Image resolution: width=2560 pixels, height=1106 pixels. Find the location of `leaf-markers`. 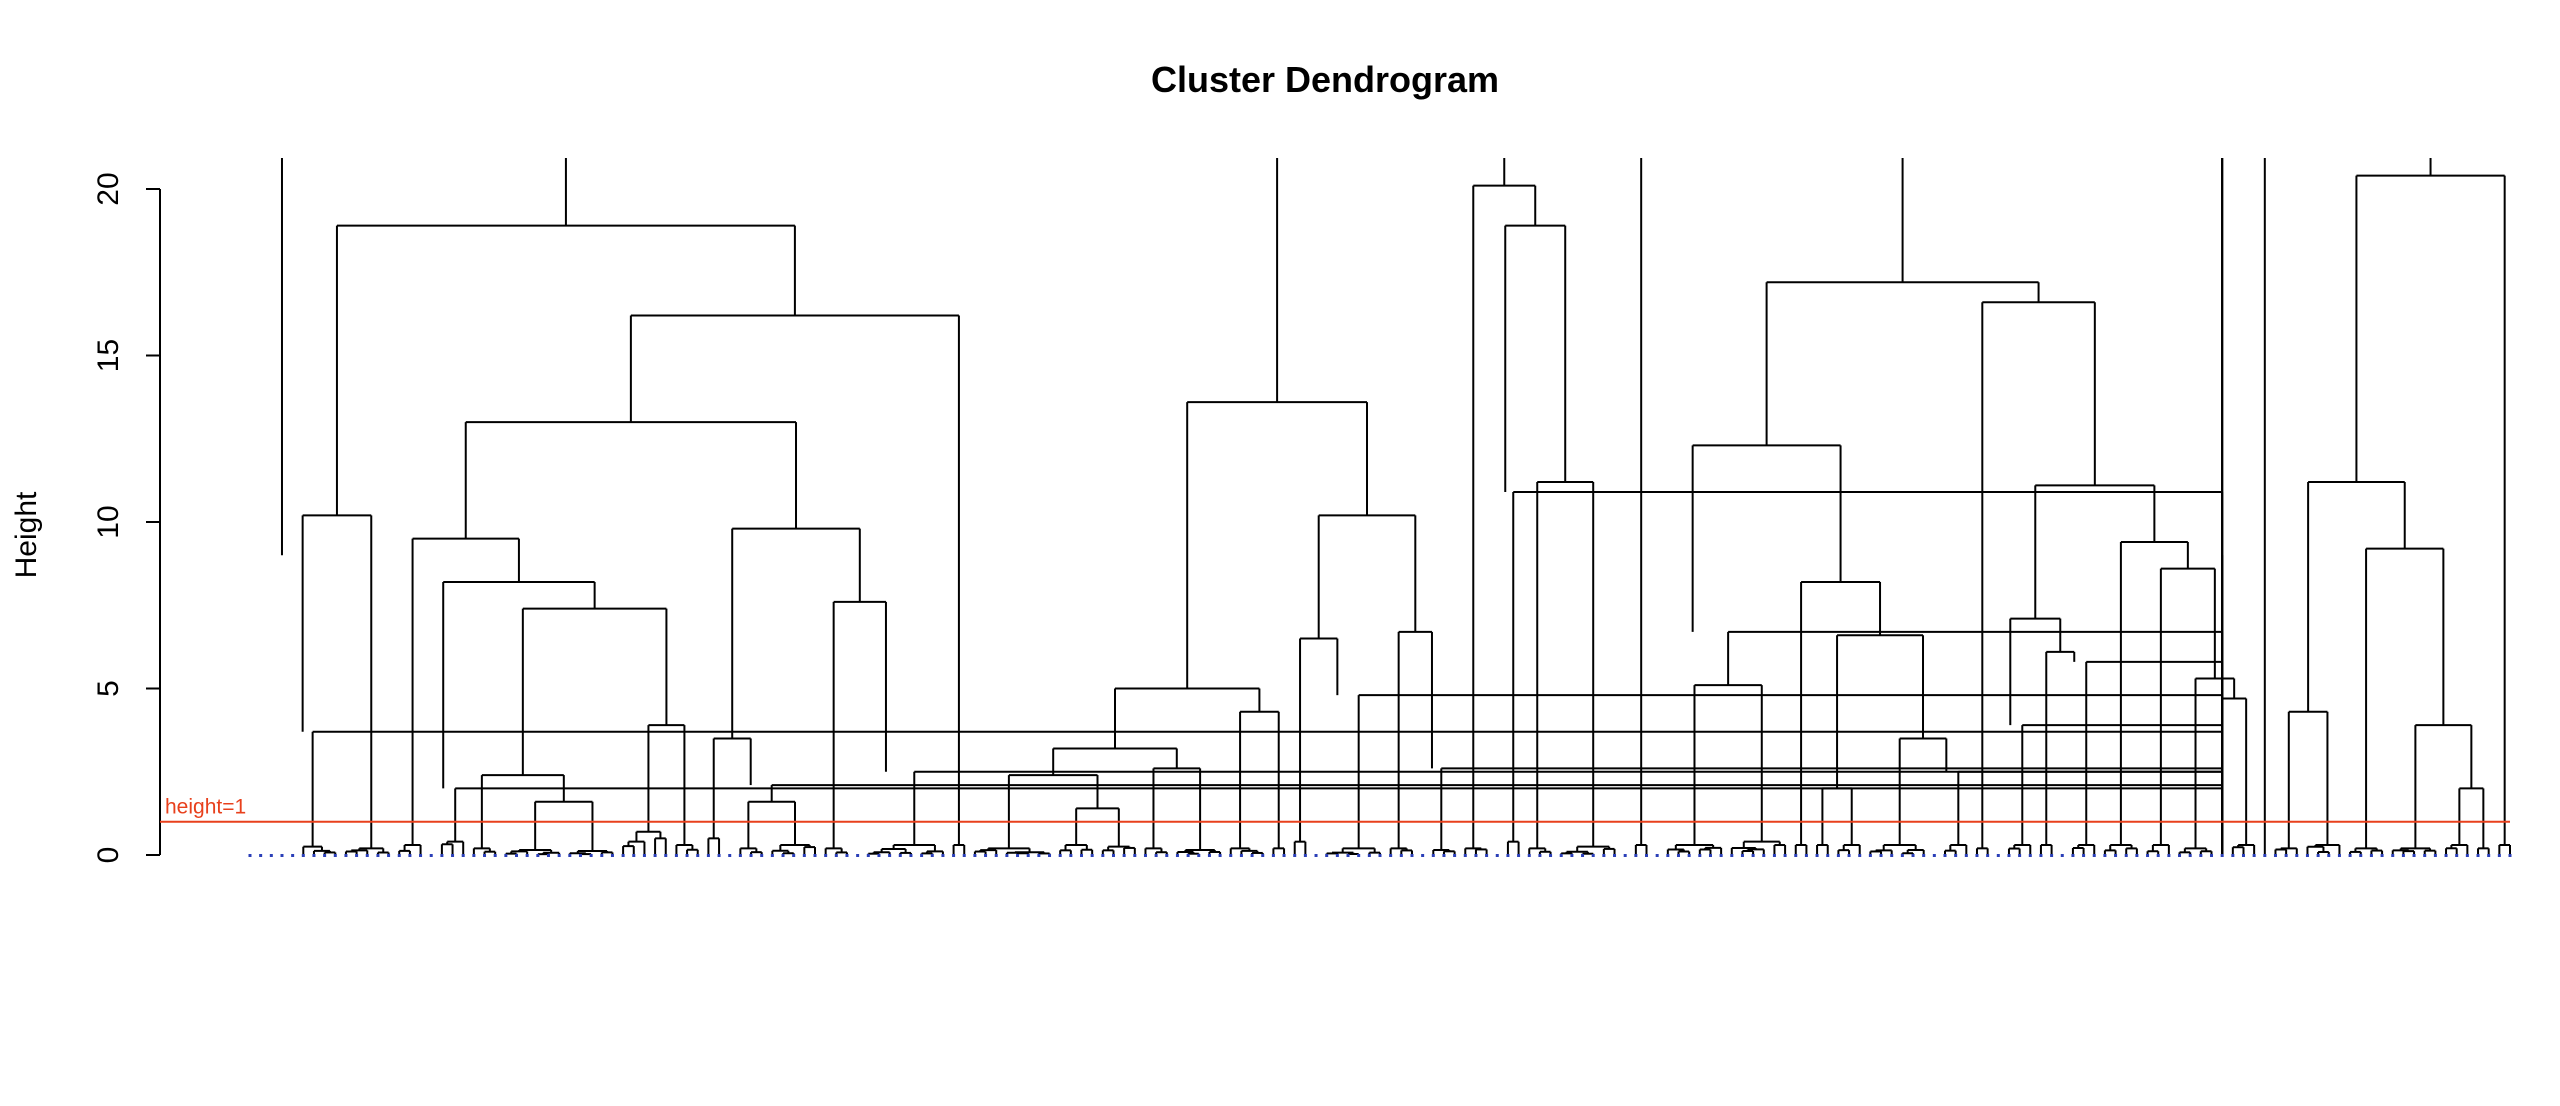

leaf-markers is located at coordinates (1380, 855).